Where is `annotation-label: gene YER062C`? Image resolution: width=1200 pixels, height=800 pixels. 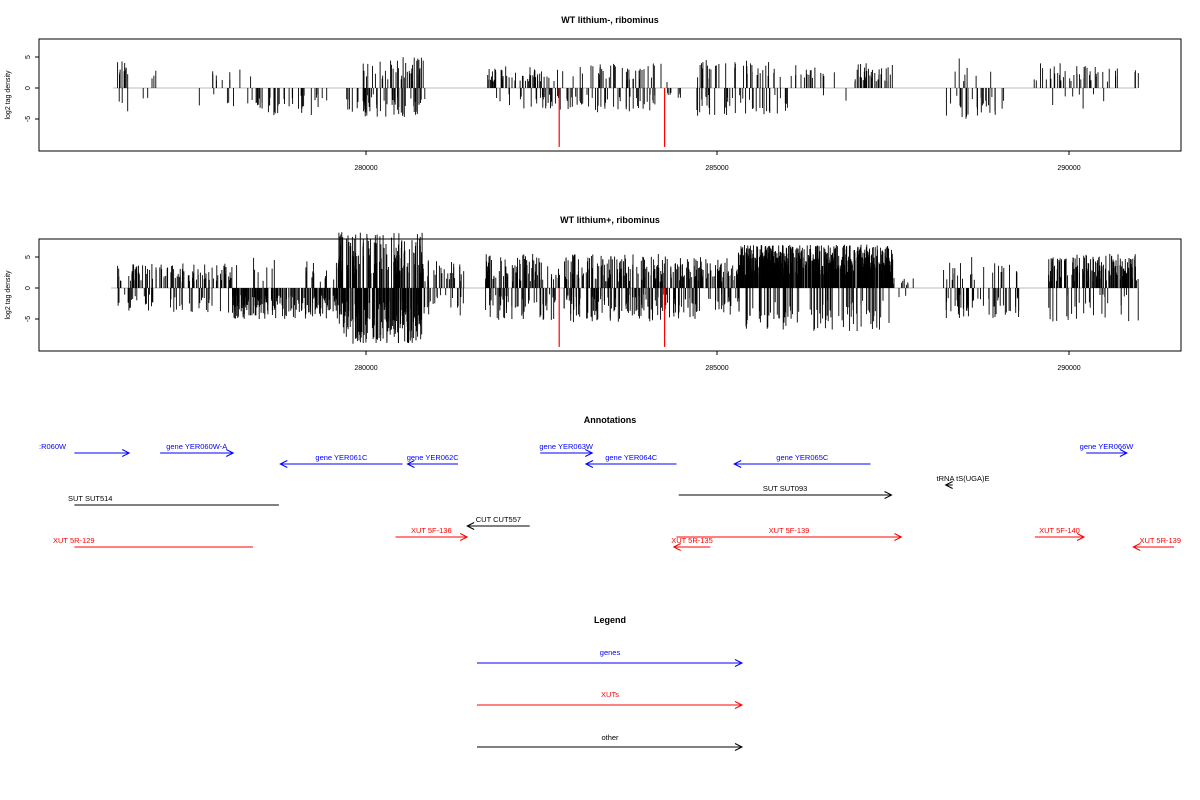
annotation-label: gene YER062C is located at coordinates (433, 457).